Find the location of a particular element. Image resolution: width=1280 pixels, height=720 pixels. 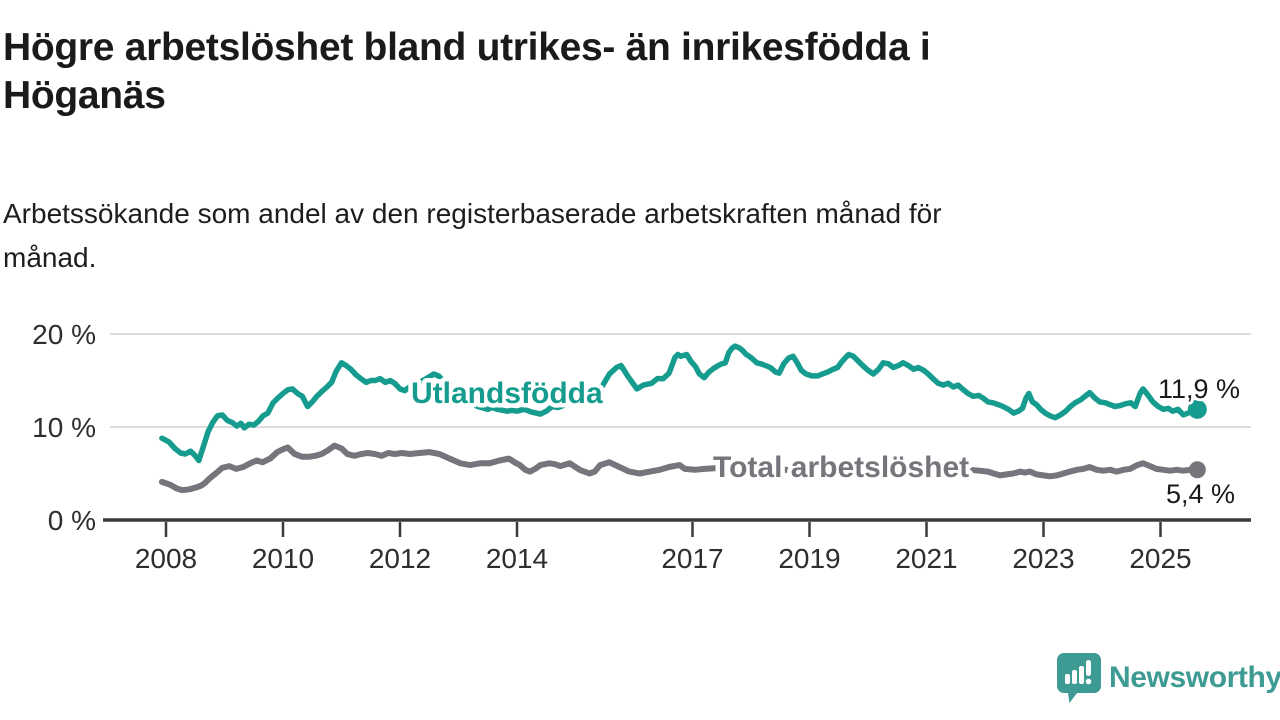

total-end-value-label: 5,4 % is located at coordinates (1200, 494).